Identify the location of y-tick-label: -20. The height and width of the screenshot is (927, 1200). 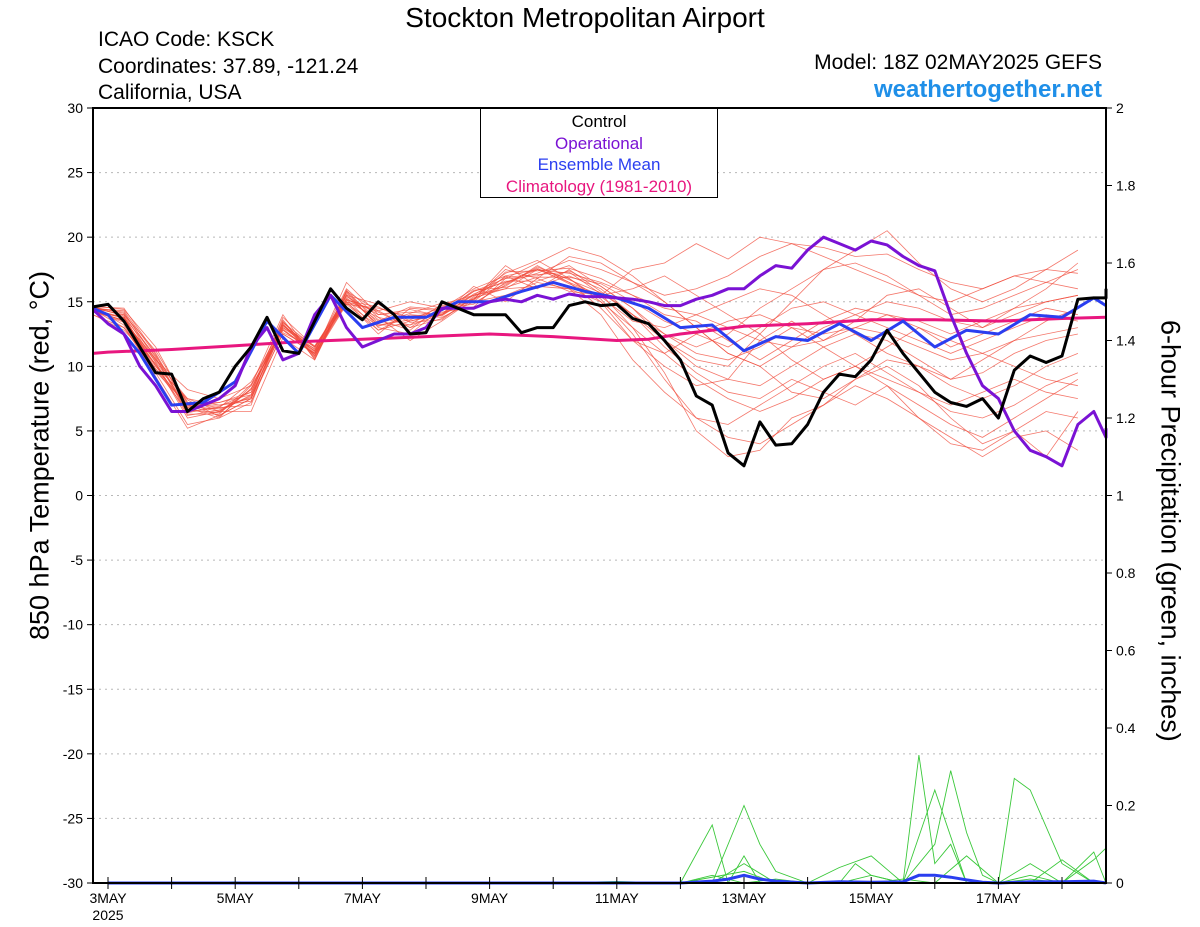
(73, 754).